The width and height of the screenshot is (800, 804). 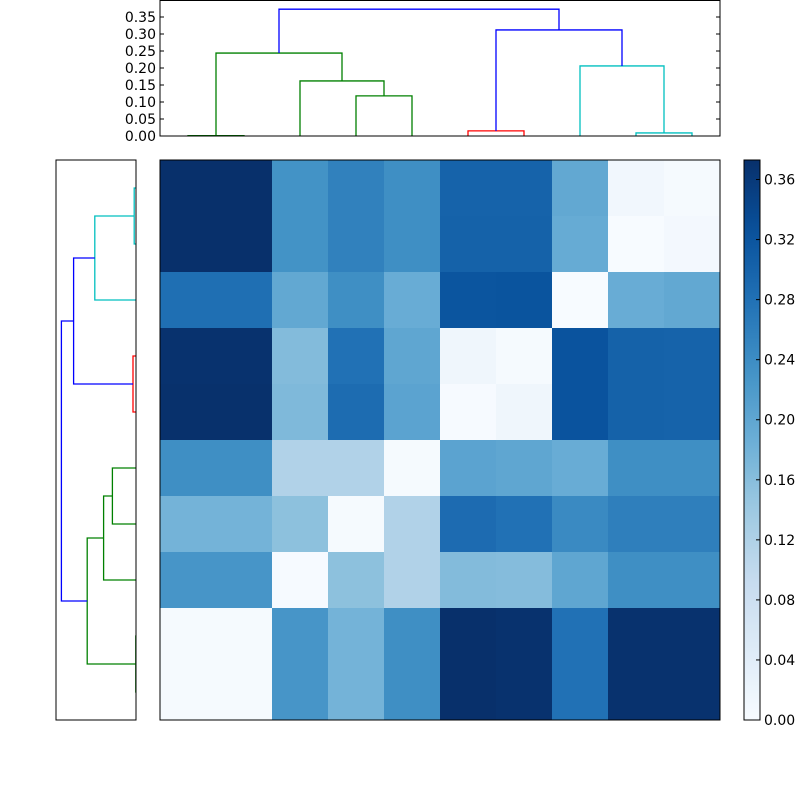 I want to click on colorbar-tick-label: 0.28, so click(x=779, y=301).